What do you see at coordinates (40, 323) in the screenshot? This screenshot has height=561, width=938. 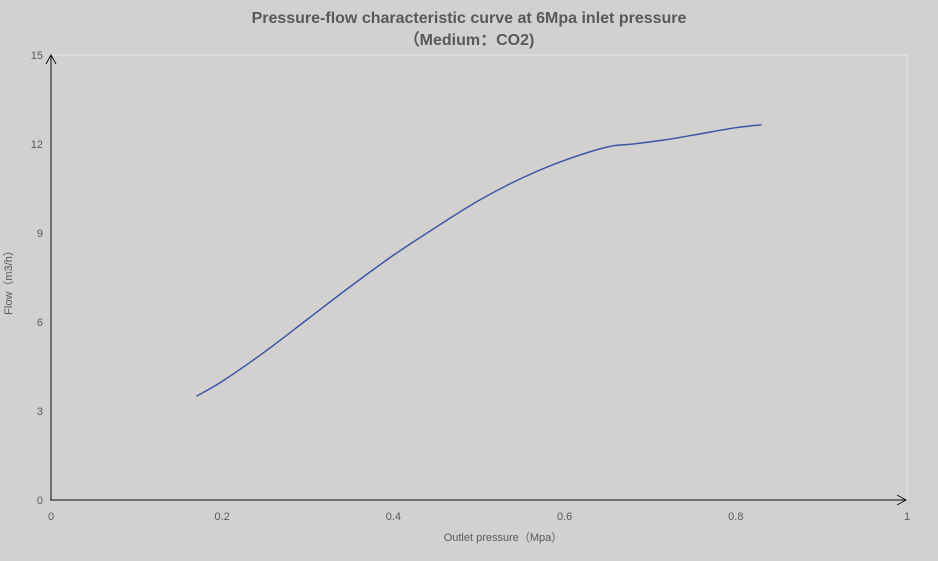 I see `y-tick-label: 6` at bounding box center [40, 323].